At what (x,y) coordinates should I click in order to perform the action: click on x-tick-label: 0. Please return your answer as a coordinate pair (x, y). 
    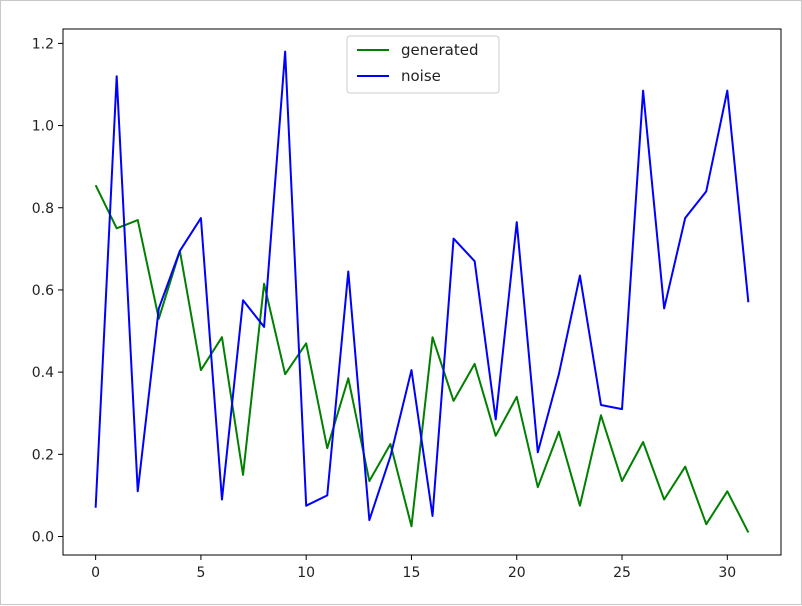
    Looking at the image, I should click on (95, 573).